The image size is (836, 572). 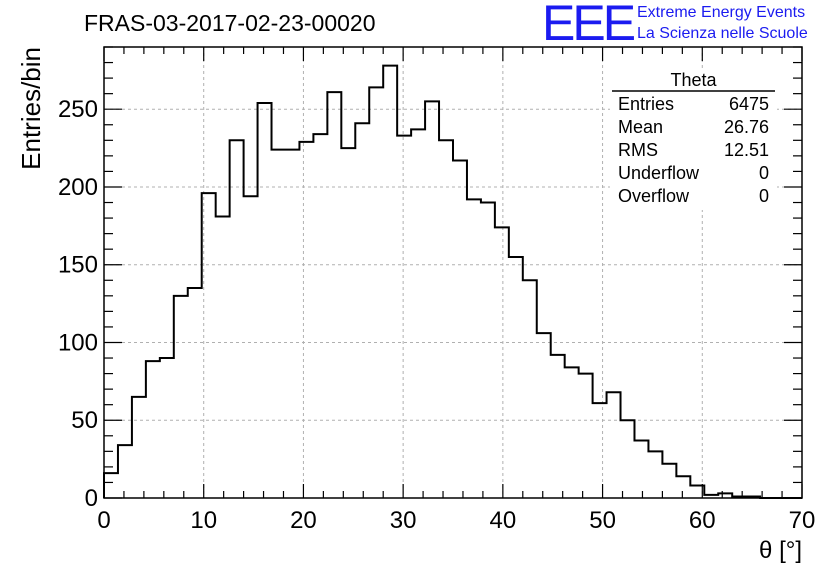 I want to click on y-axis-label: Entries/bin, so click(x=31, y=108).